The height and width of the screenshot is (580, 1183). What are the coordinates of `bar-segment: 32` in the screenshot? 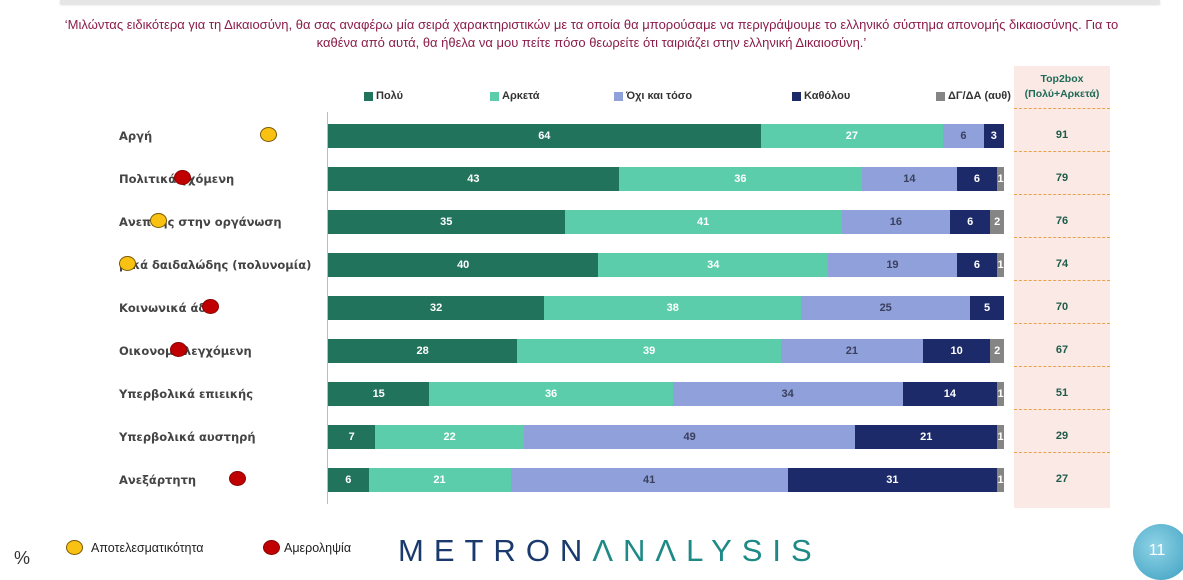 It's located at (436, 308).